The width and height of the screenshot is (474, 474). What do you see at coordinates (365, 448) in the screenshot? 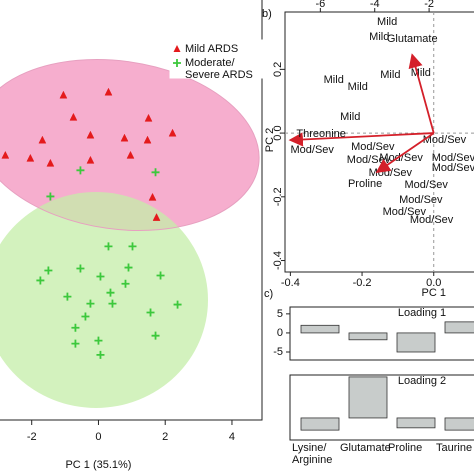
I see `x-tick-label: Glutamate` at bounding box center [365, 448].